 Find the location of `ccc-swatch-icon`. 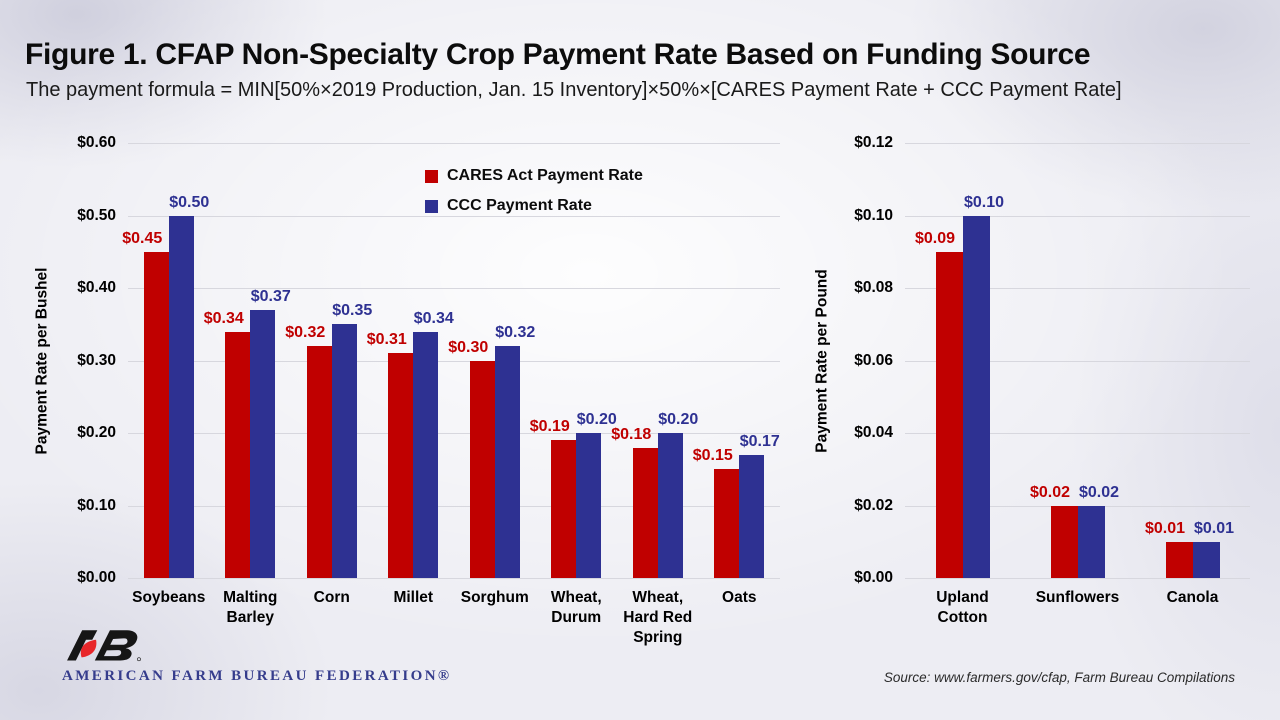

ccc-swatch-icon is located at coordinates (431, 206).